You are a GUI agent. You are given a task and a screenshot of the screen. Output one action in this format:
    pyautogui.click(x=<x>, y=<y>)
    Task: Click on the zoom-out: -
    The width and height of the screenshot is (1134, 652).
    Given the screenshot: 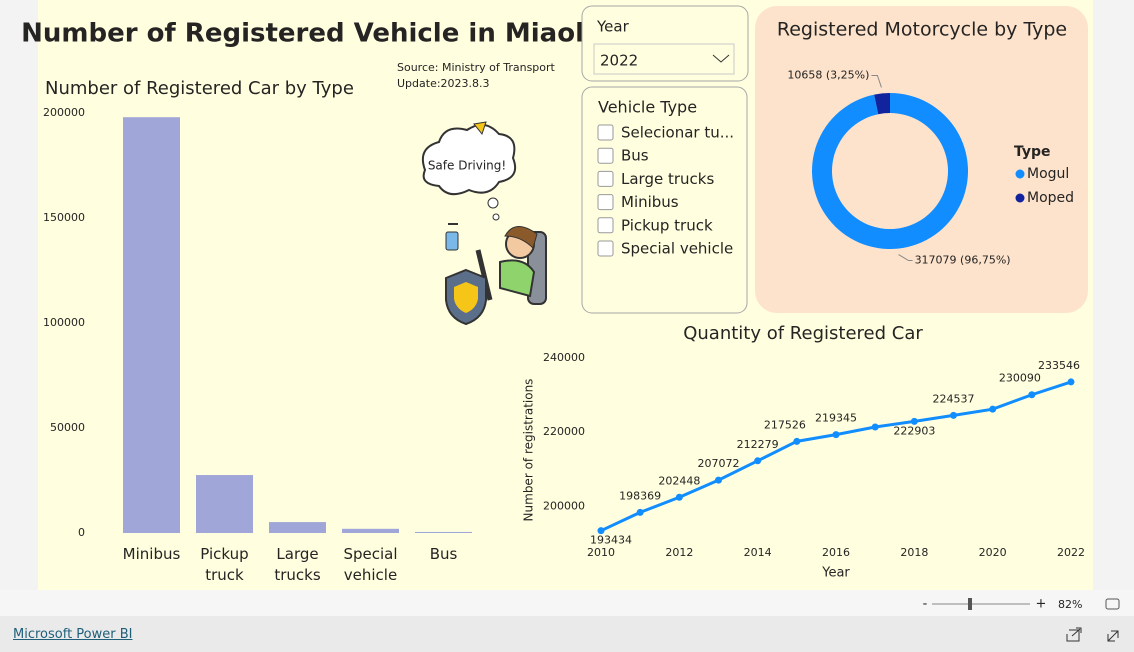 What is the action you would take?
    pyautogui.click(x=925, y=604)
    